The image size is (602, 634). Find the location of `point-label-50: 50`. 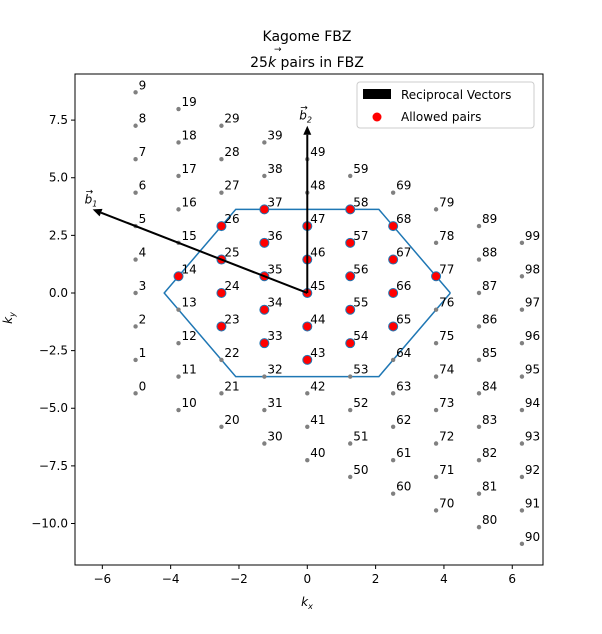

point-label-50: 50 is located at coordinates (360, 470).